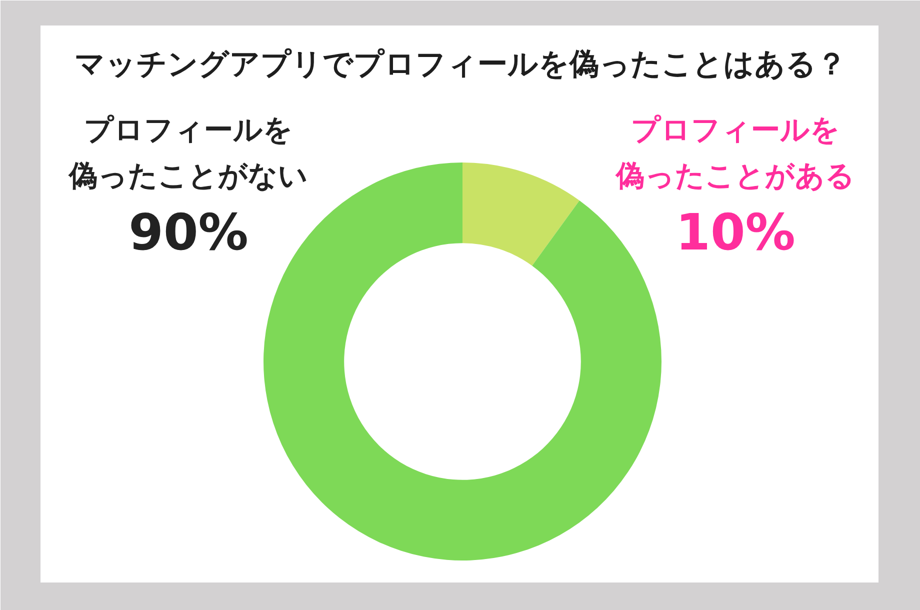  What do you see at coordinates (460, 64) in the screenshot?
I see `chart-title: マッチングアプリでプロフィールを偽ったことはある？` at bounding box center [460, 64].